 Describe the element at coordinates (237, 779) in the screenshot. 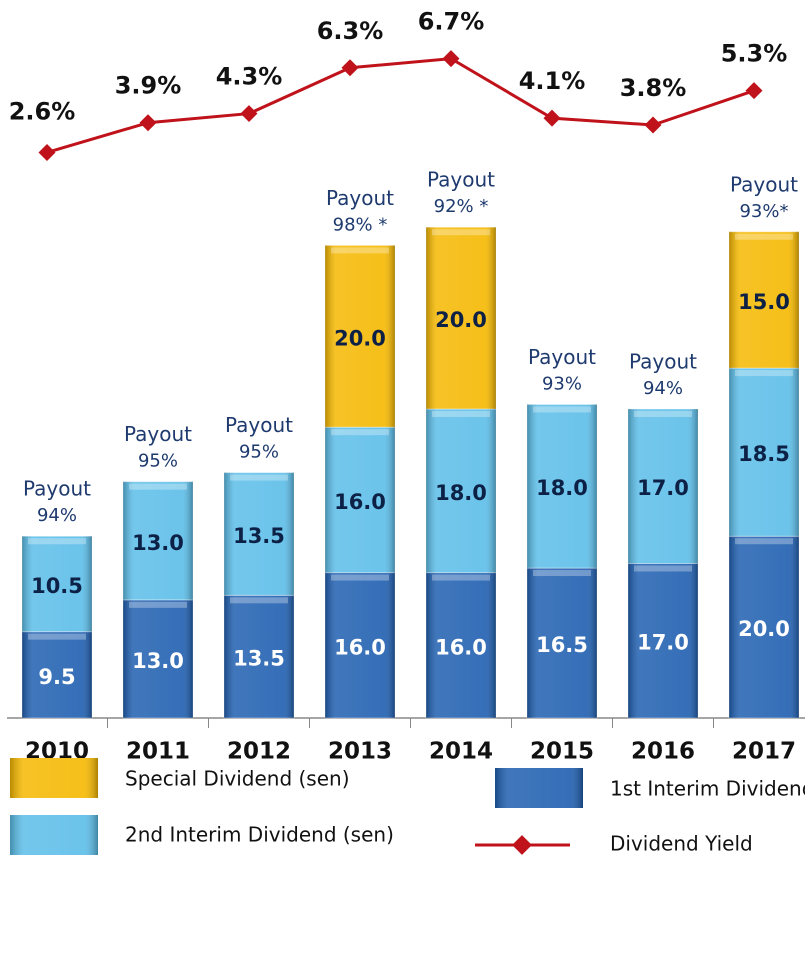

I see `legend-label: Special Dividend (sen)` at that location.